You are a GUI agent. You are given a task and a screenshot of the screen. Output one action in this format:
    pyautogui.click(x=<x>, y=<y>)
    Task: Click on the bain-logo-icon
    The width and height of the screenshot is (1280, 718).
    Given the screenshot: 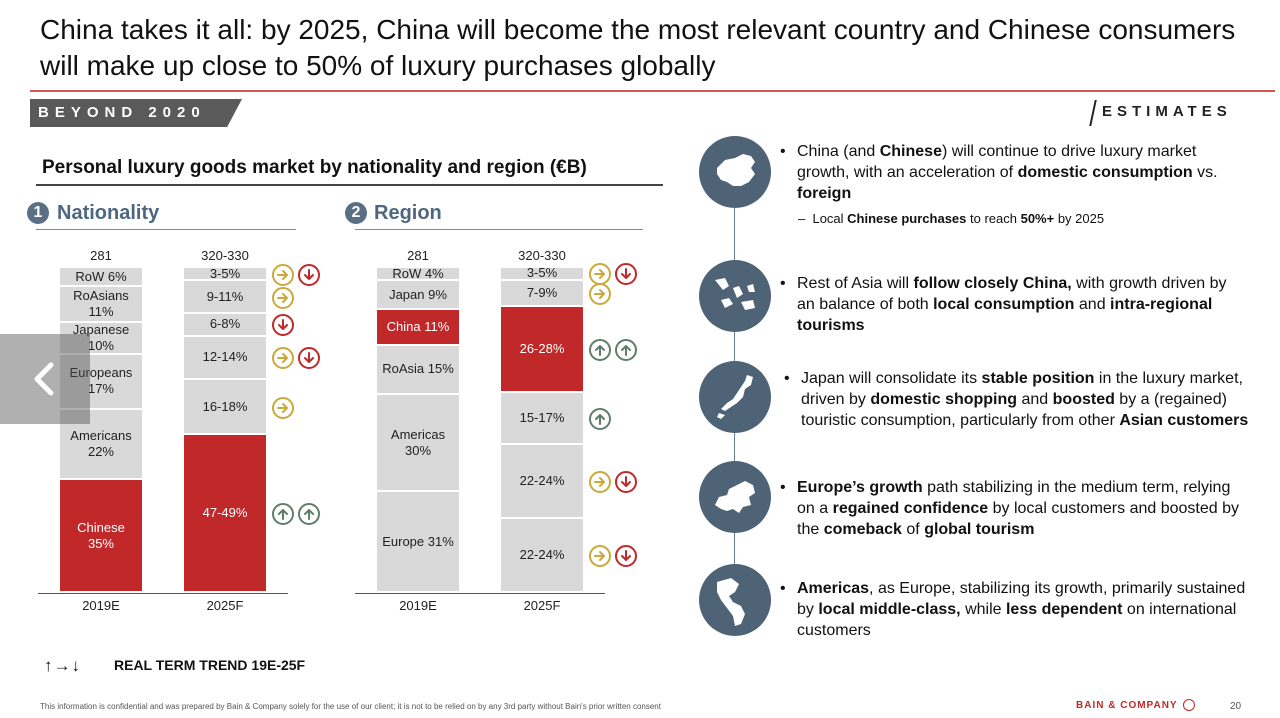 What is the action you would take?
    pyautogui.click(x=1189, y=705)
    